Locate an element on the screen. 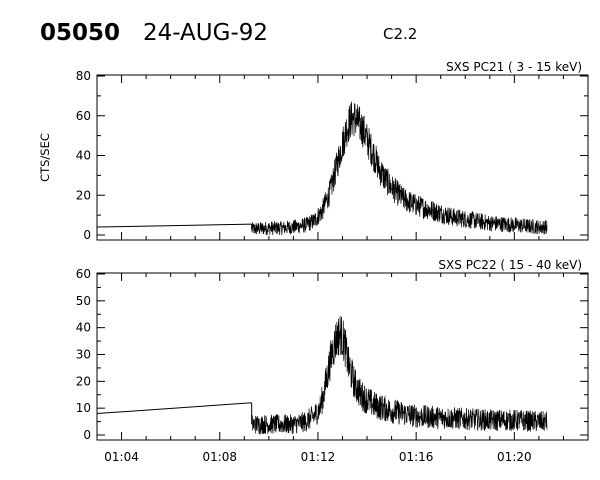 Image resolution: width=600 pixels, height=480 pixels. x-tick-label: 01:04 is located at coordinates (121, 457).